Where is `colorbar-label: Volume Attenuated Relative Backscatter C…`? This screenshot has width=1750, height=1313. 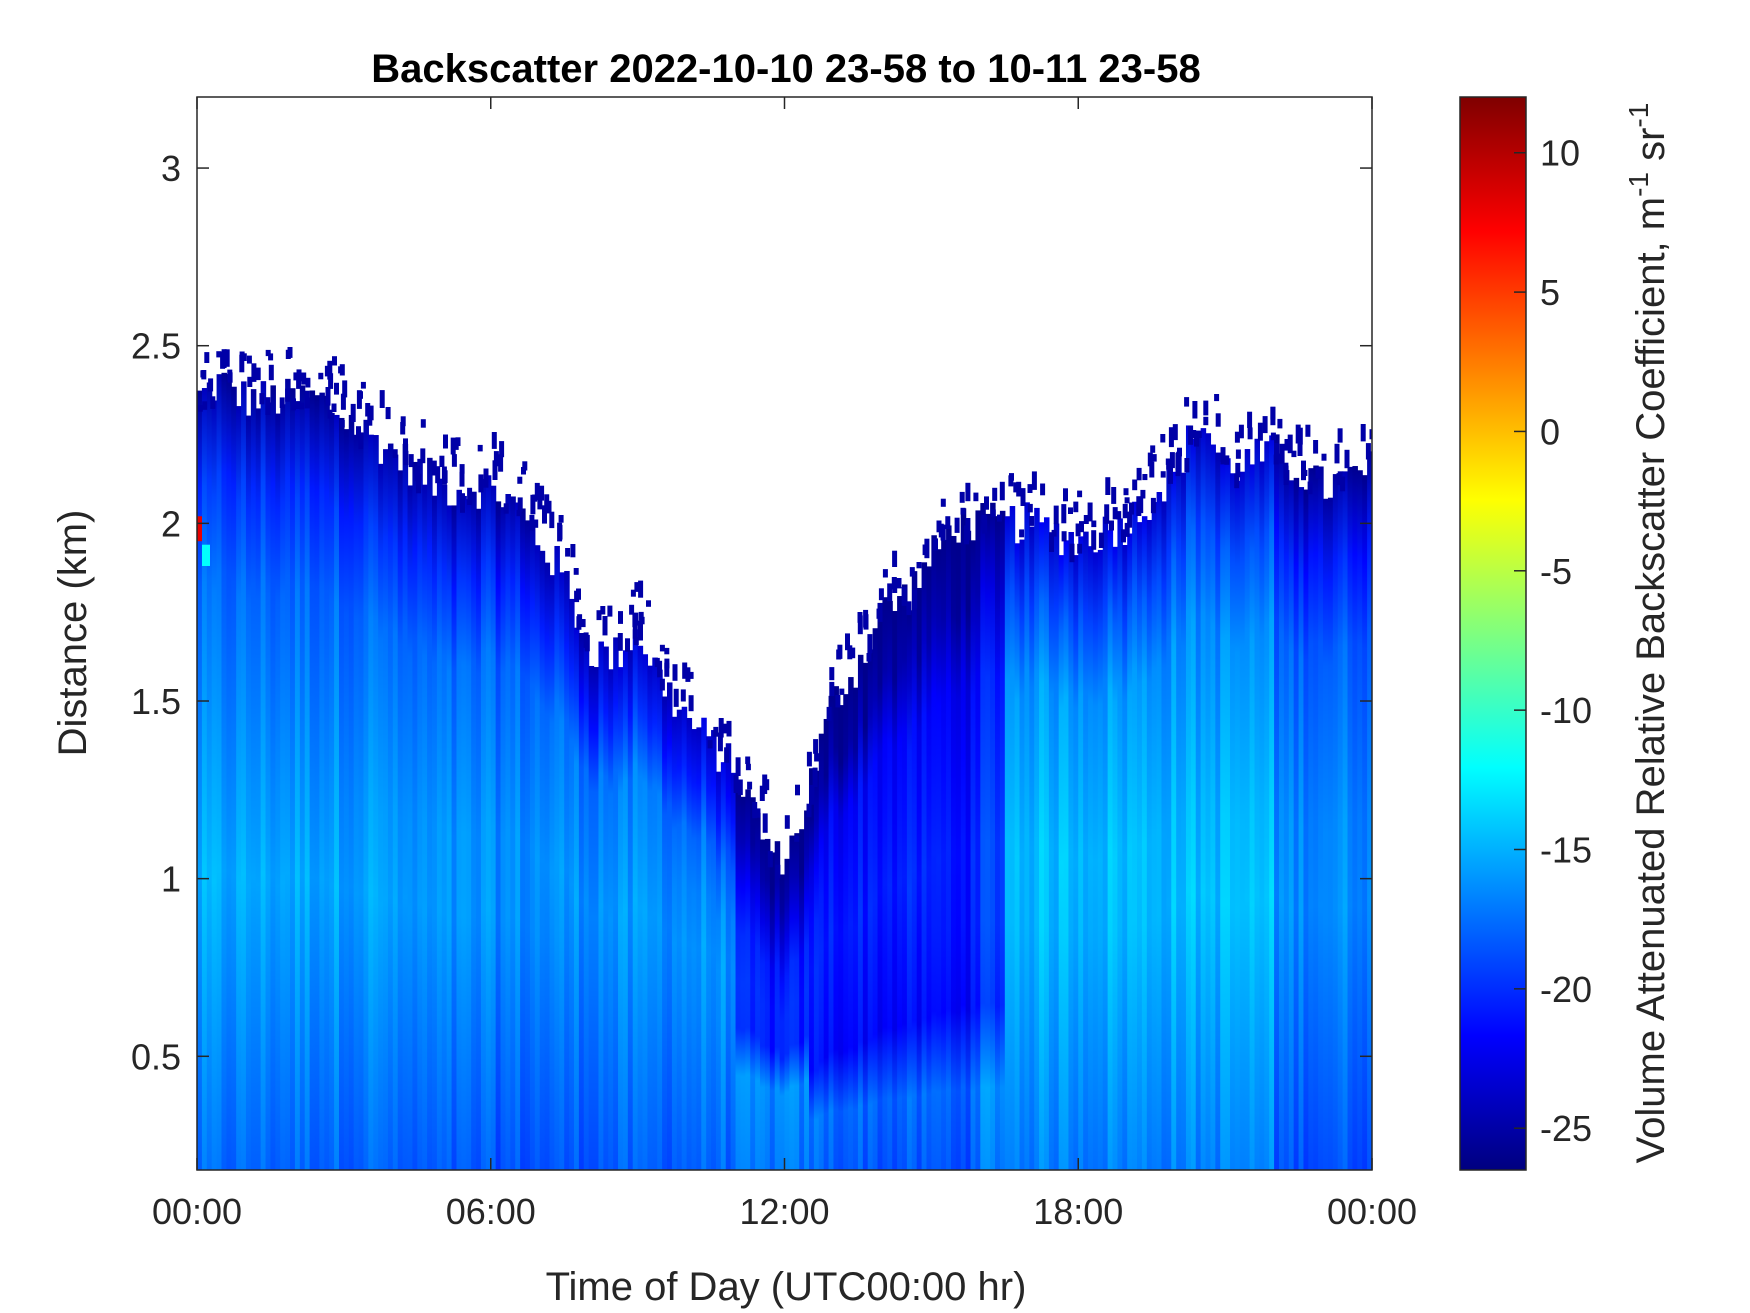 colorbar-label: Volume Attenuated Relative Backscatter C… is located at coordinates (1648, 633).